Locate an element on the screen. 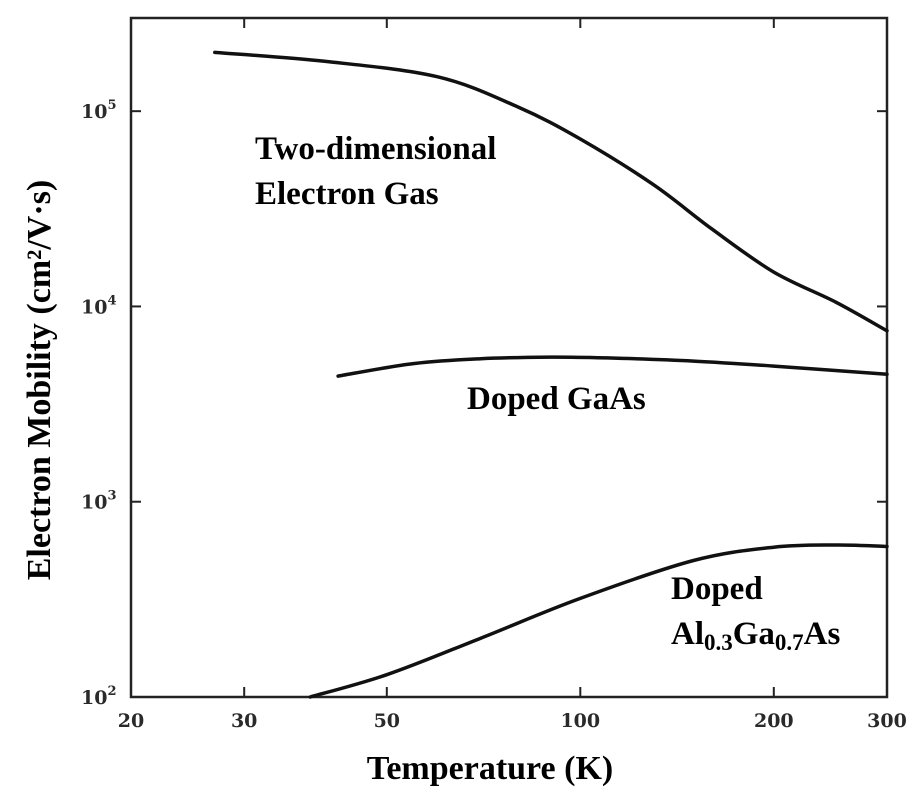 The height and width of the screenshot is (800, 919). y-tick-labels: 10² 10³ 10⁴ 10⁵ is located at coordinates (99, 403).